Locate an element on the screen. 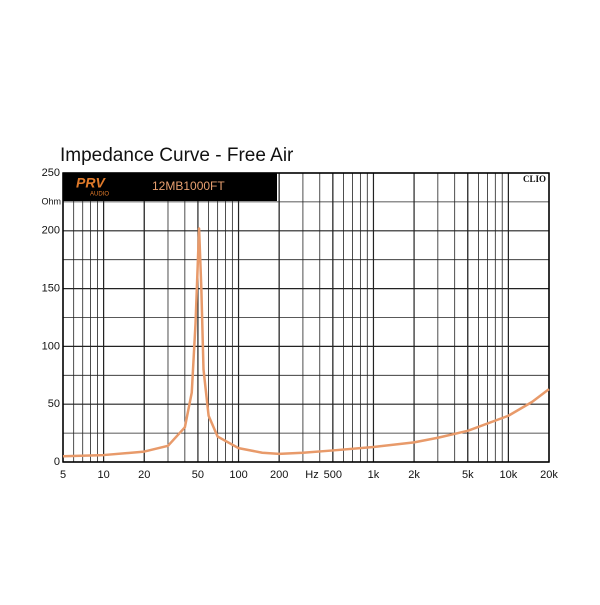 The height and width of the screenshot is (605, 600). y-tick-label: 50 is located at coordinates (54, 404).